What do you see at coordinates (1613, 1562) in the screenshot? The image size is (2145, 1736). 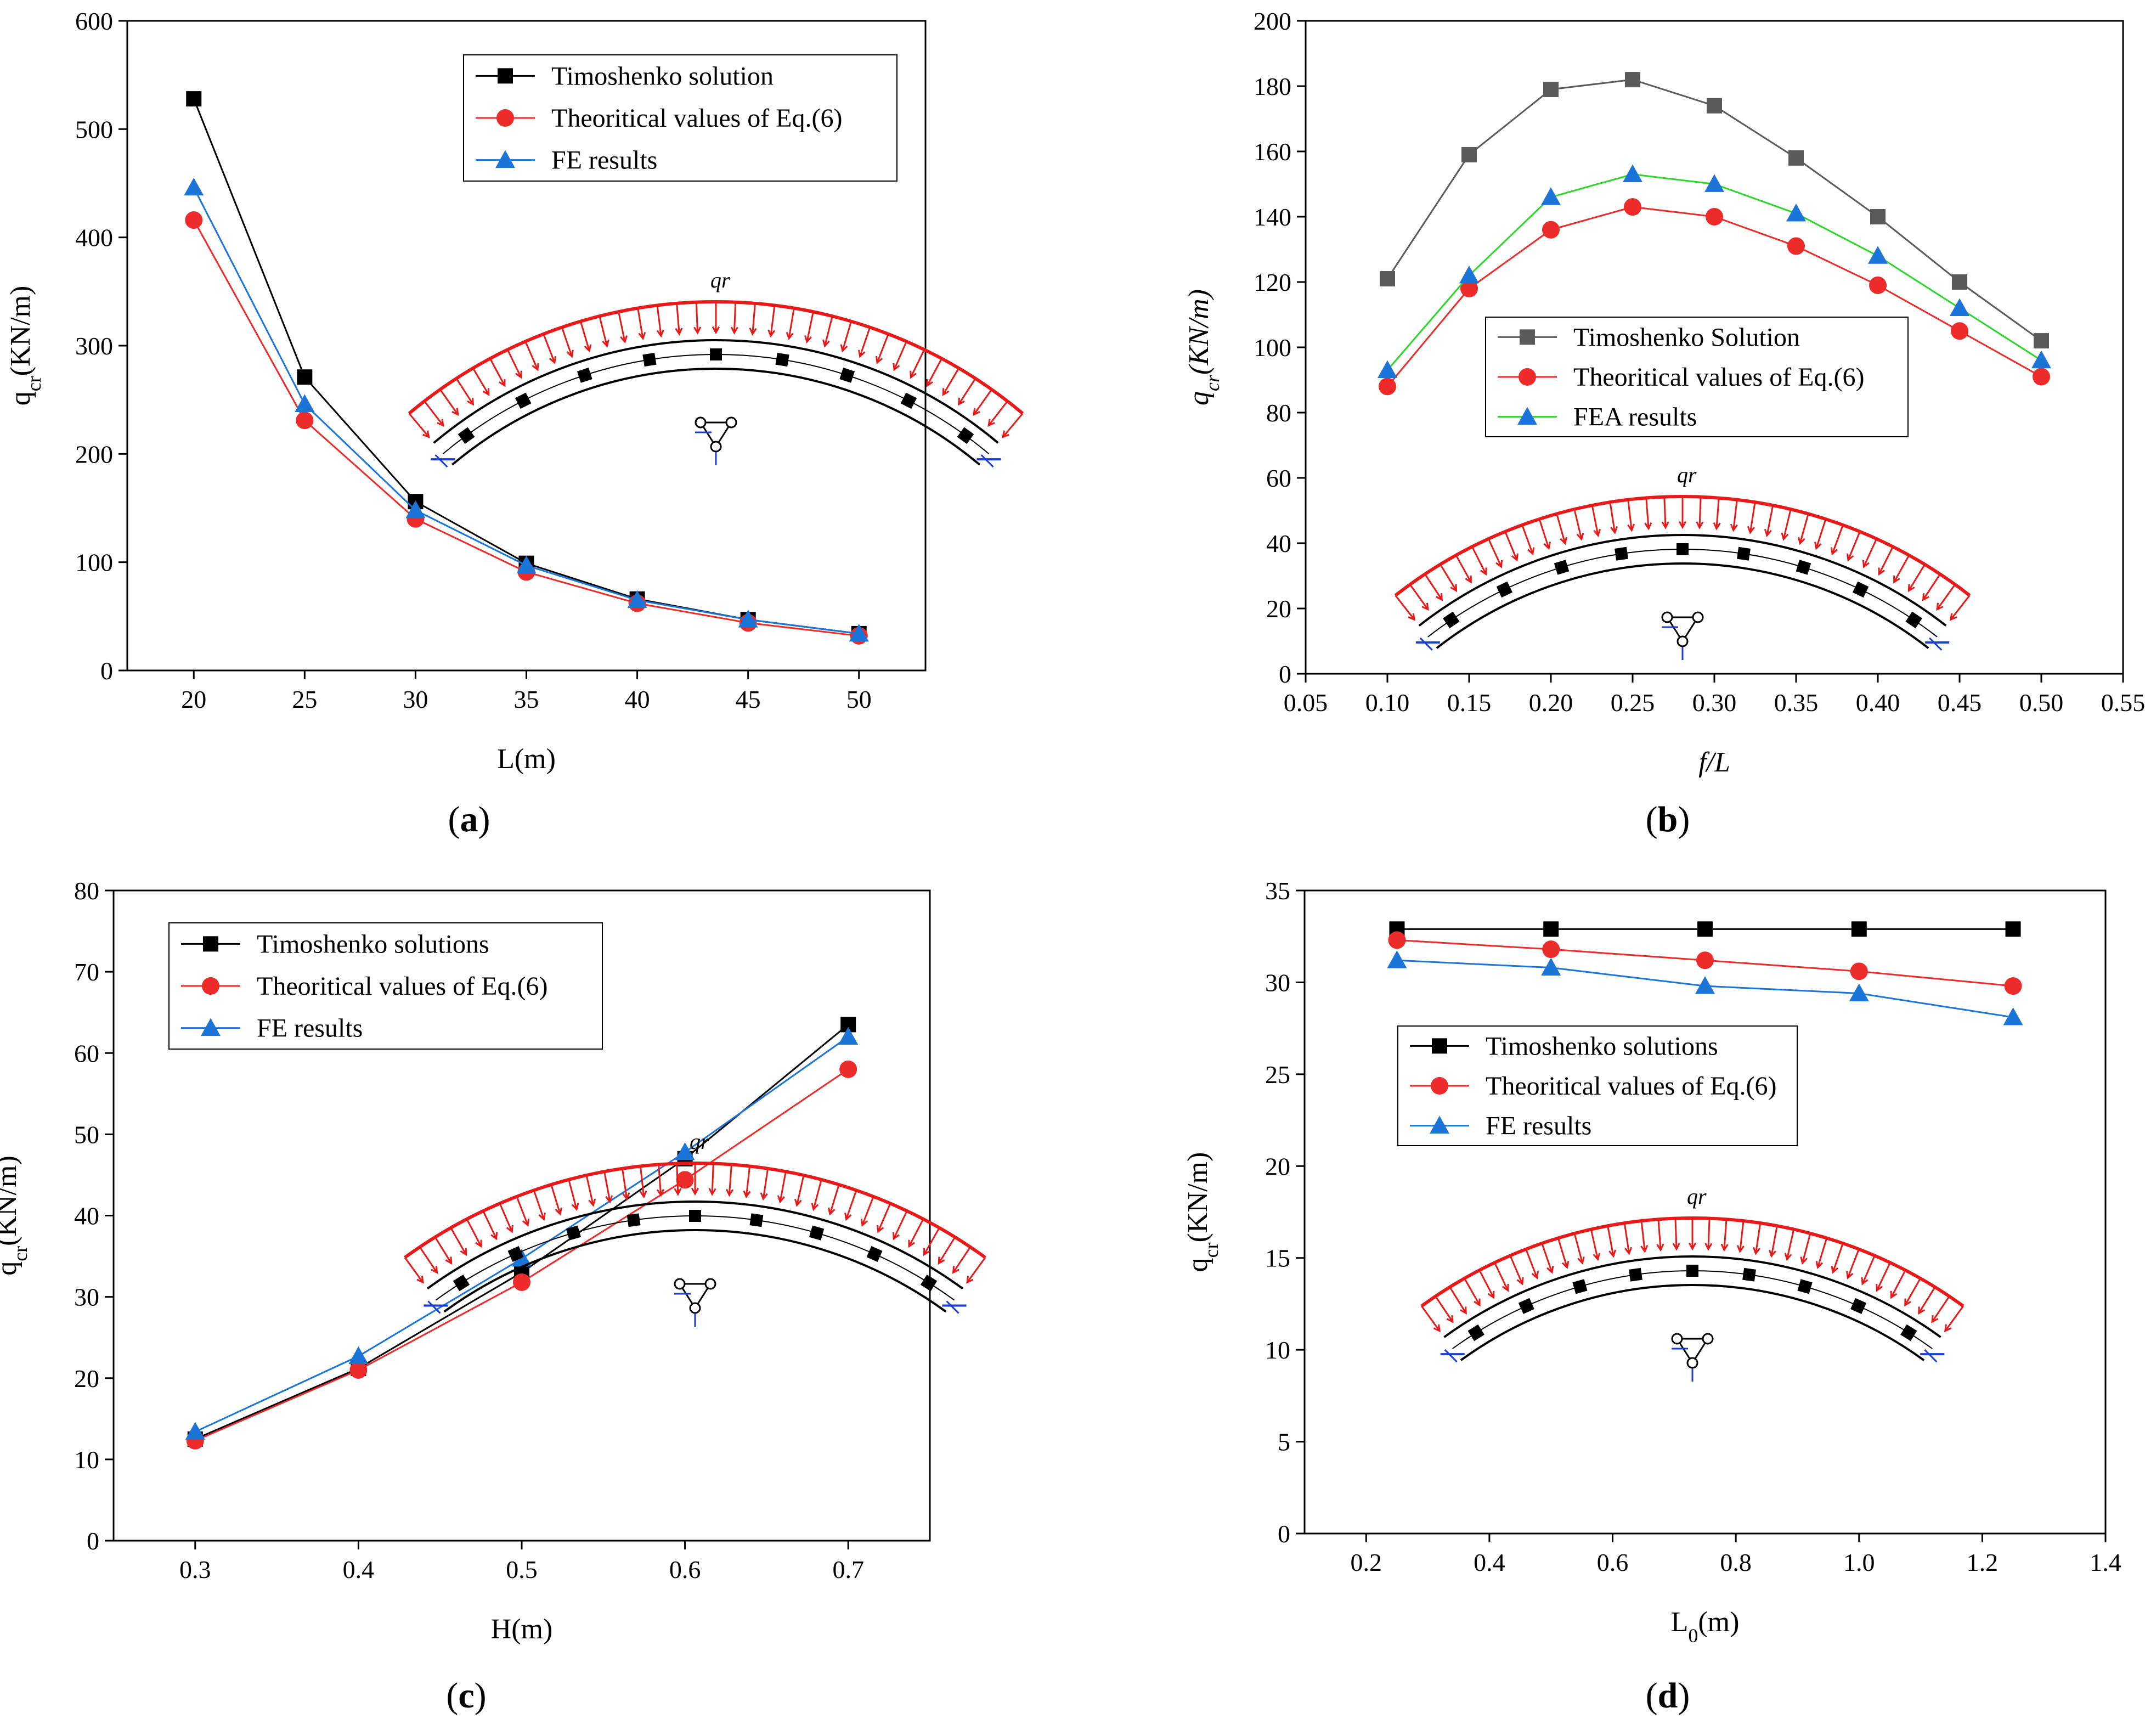 I see `x-tick-label: 0.6` at bounding box center [1613, 1562].